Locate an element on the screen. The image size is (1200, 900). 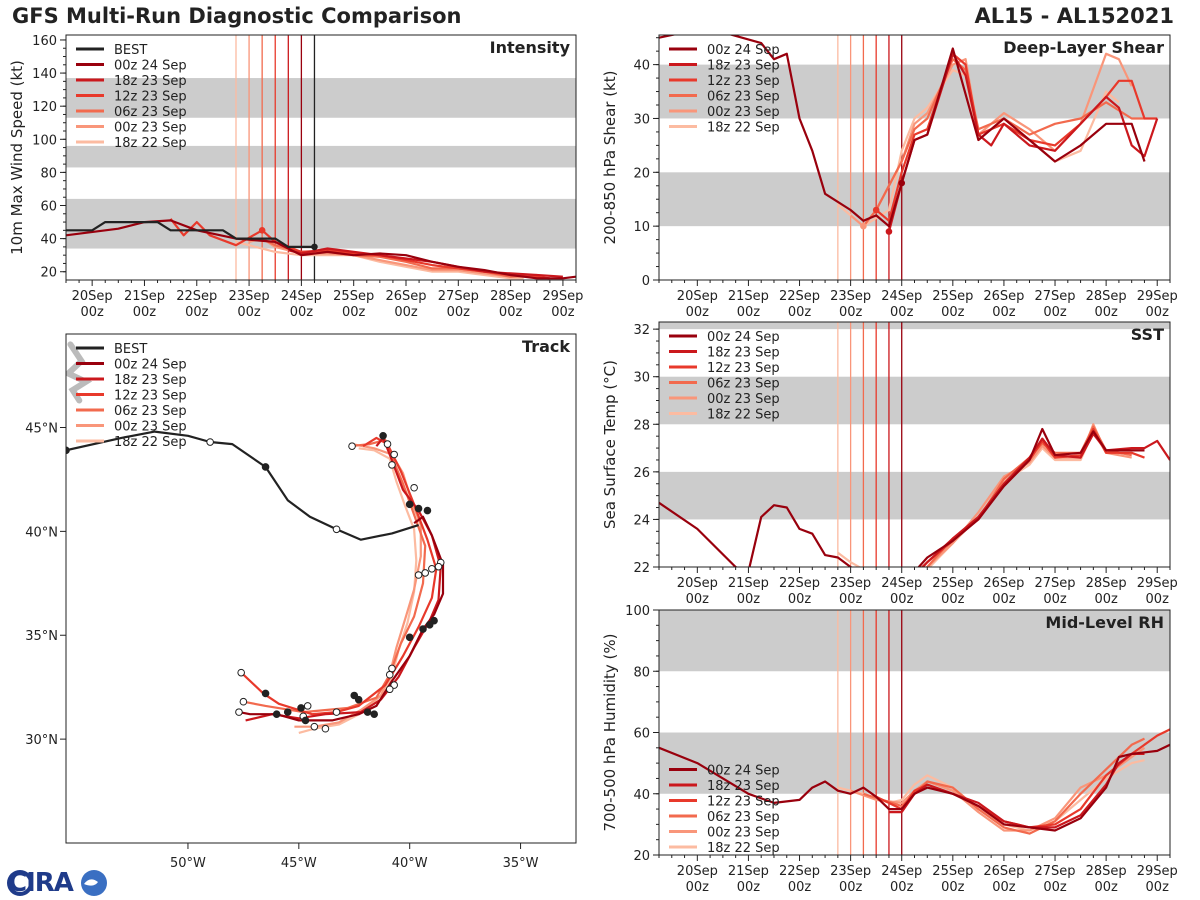
y-tick-label: 22 is located at coordinates (641, 568).